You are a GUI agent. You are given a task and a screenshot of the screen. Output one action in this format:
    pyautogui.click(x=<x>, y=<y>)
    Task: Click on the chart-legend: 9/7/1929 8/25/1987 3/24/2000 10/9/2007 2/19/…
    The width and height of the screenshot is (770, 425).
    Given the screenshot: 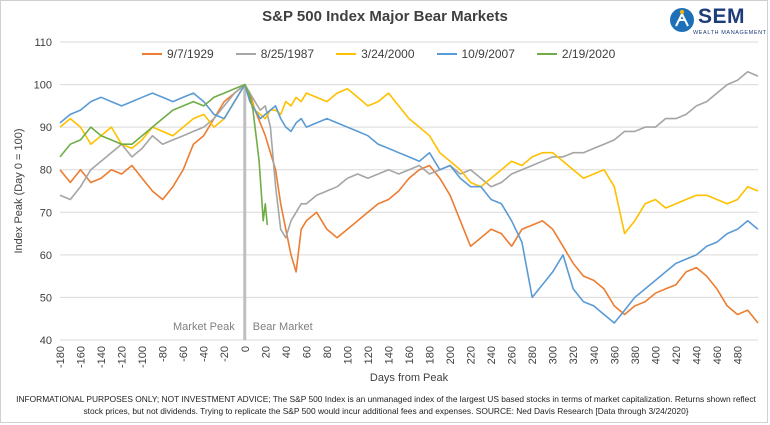 What is the action you would take?
    pyautogui.click(x=378, y=54)
    